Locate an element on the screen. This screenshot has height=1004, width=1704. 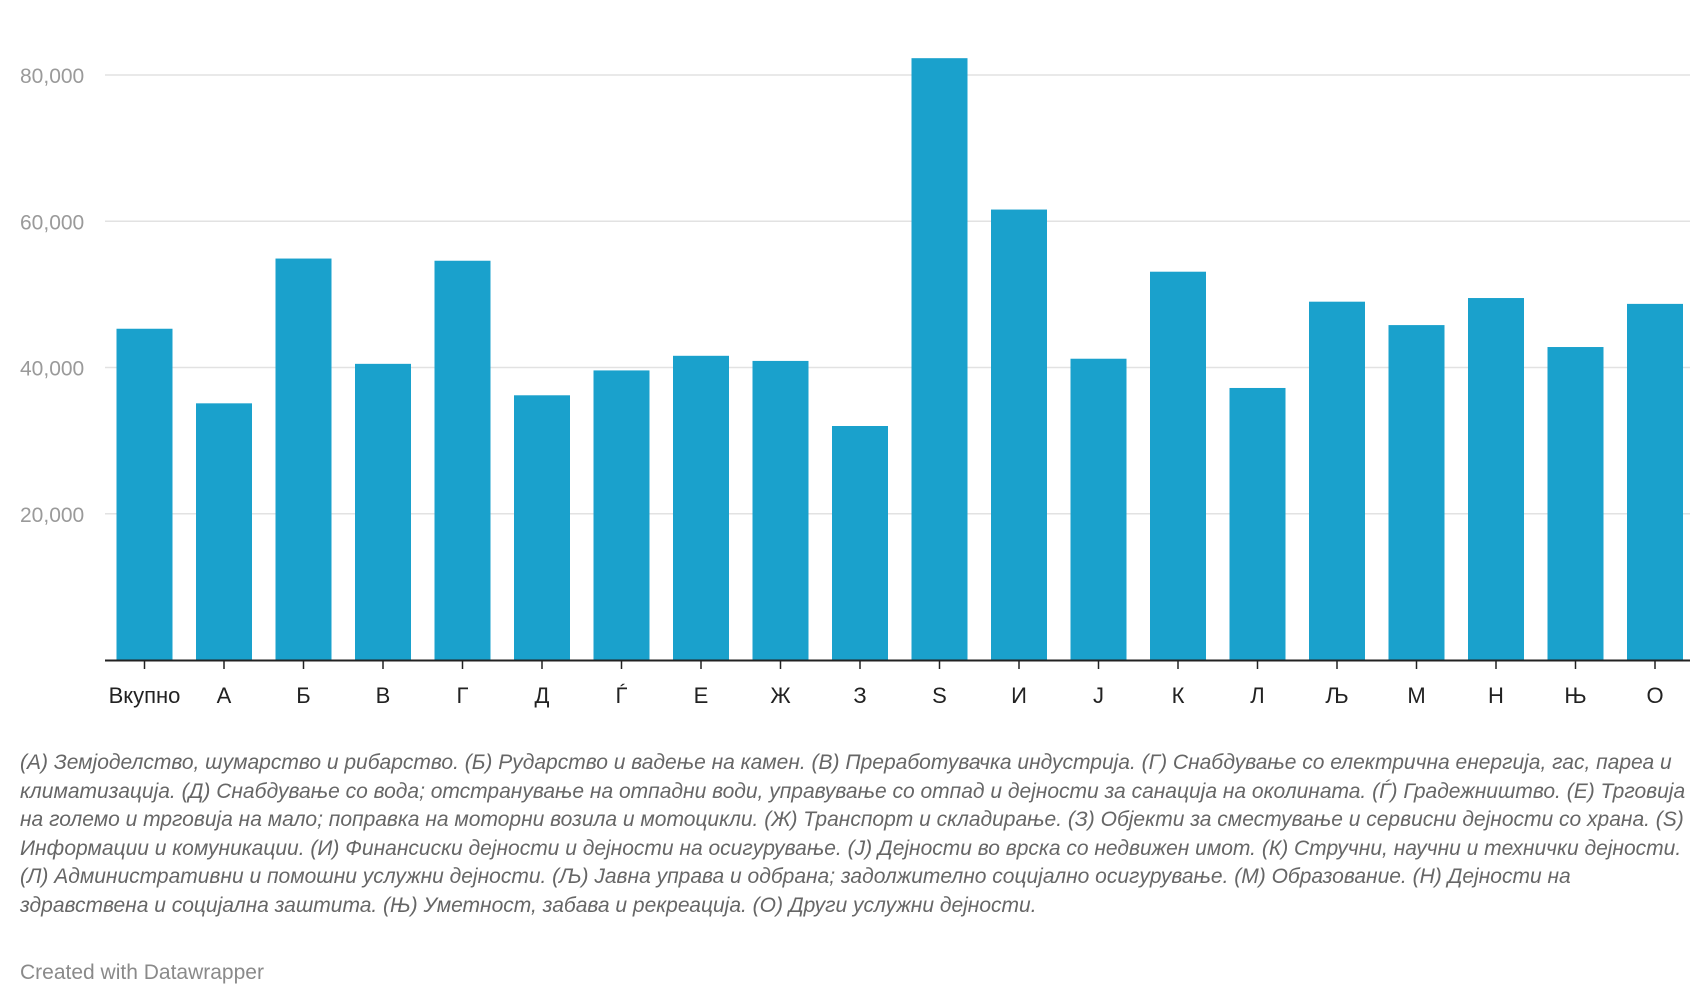
x-tick-label: В is located at coordinates (383, 695).